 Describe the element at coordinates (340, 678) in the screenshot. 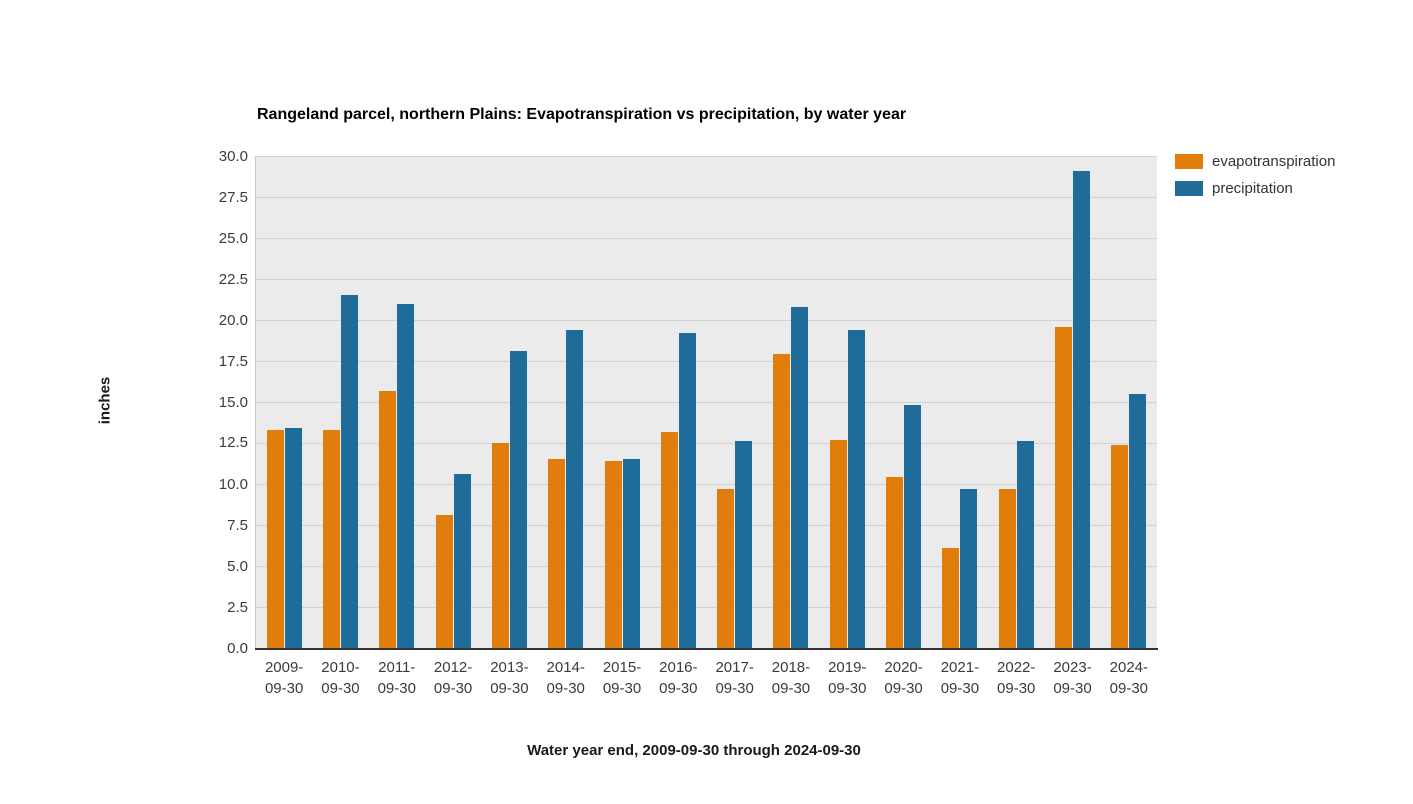

I see `x-tick-label: 2010- 09-30` at that location.